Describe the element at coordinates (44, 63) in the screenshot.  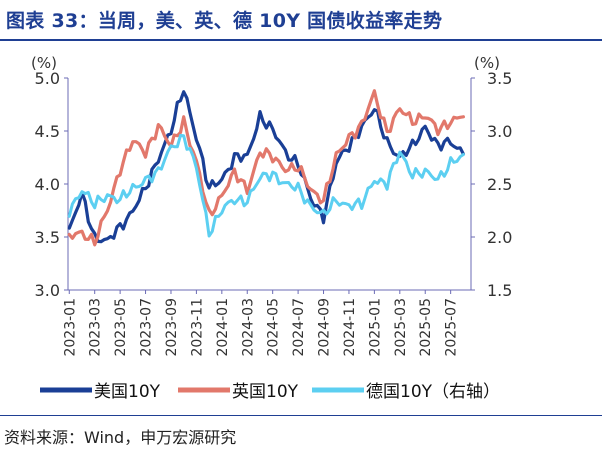
I see `left-unit-label: (%)` at that location.